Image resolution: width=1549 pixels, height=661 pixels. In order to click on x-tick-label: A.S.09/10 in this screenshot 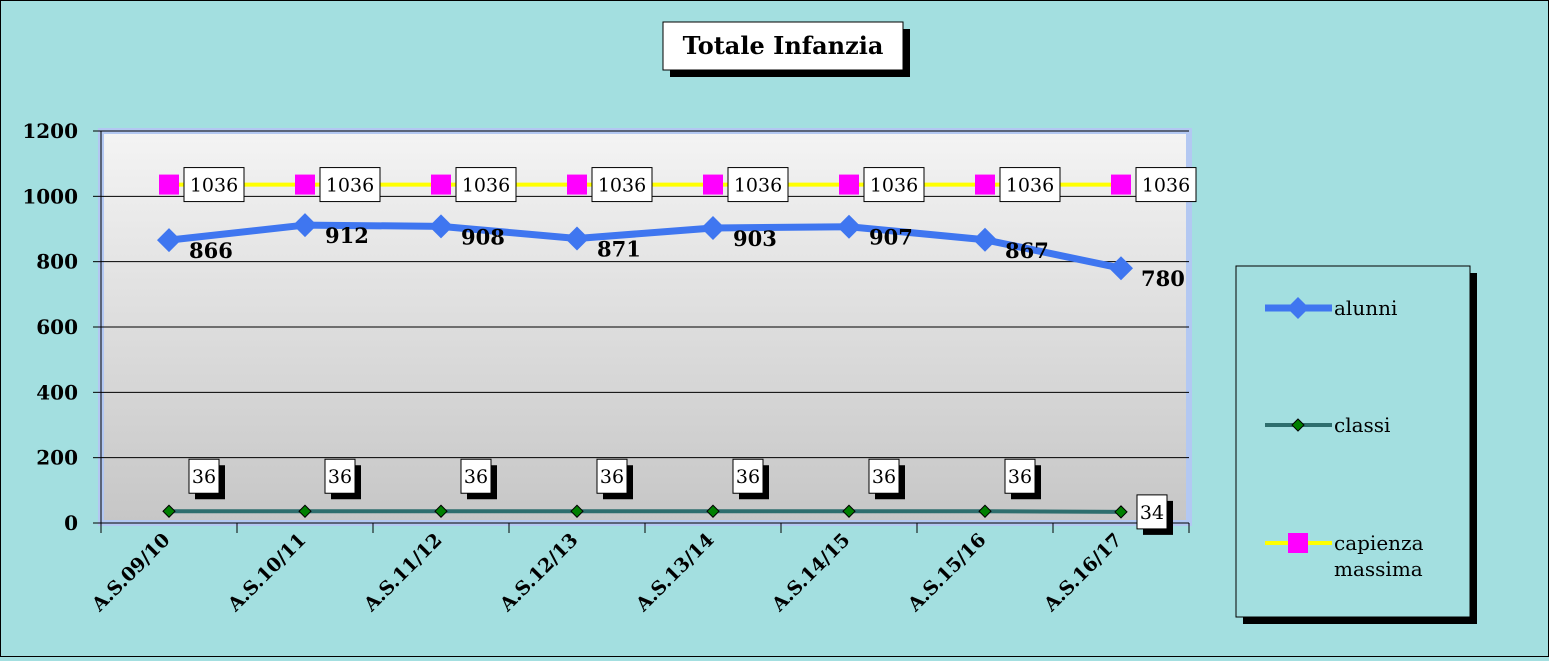, I will do `click(131, 573)`.